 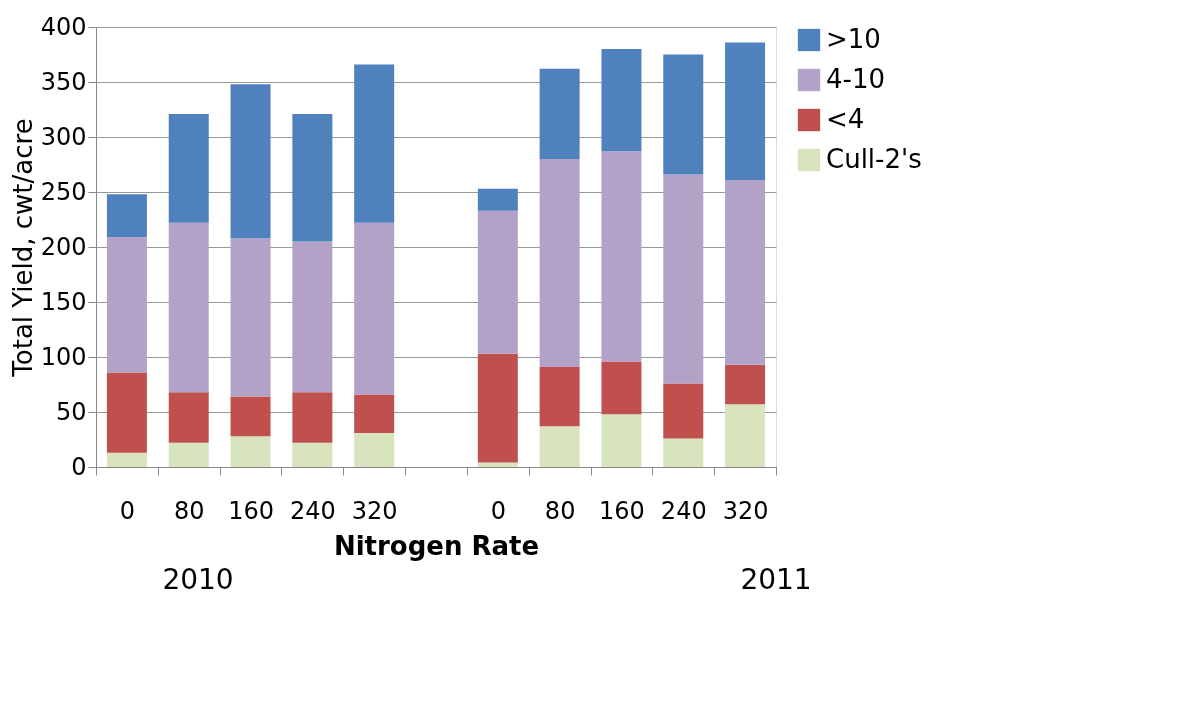 What do you see at coordinates (63, 26) in the screenshot?
I see `y-tick-label: 400` at bounding box center [63, 26].